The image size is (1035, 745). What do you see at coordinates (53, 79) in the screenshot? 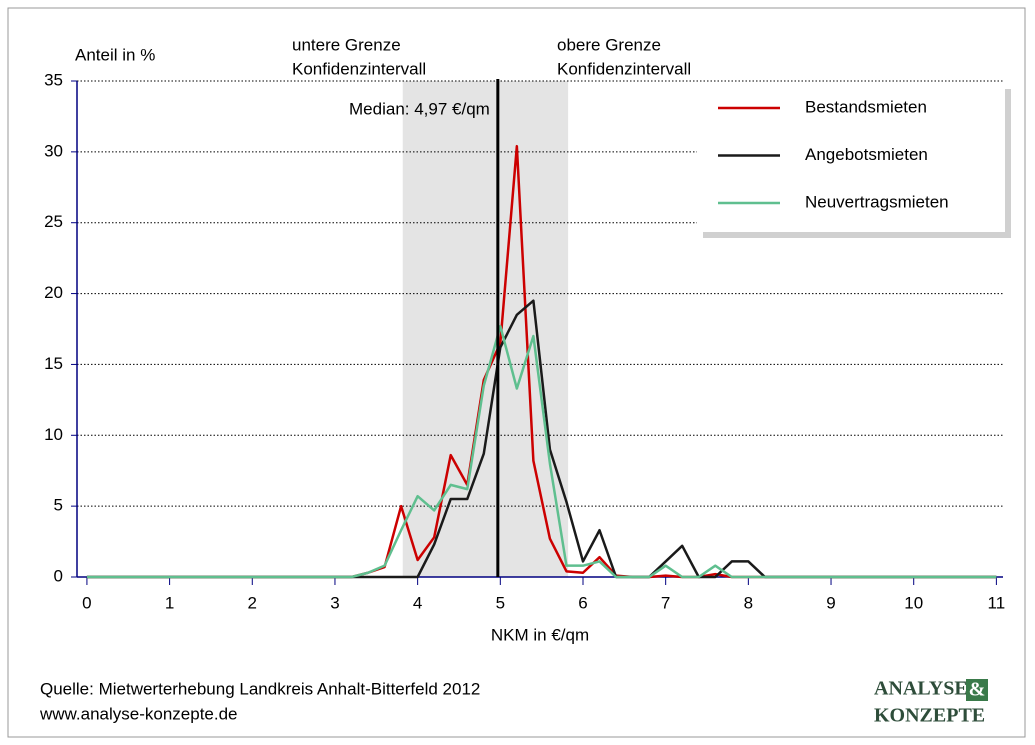
I see `y-tick-label: 35` at bounding box center [53, 79].